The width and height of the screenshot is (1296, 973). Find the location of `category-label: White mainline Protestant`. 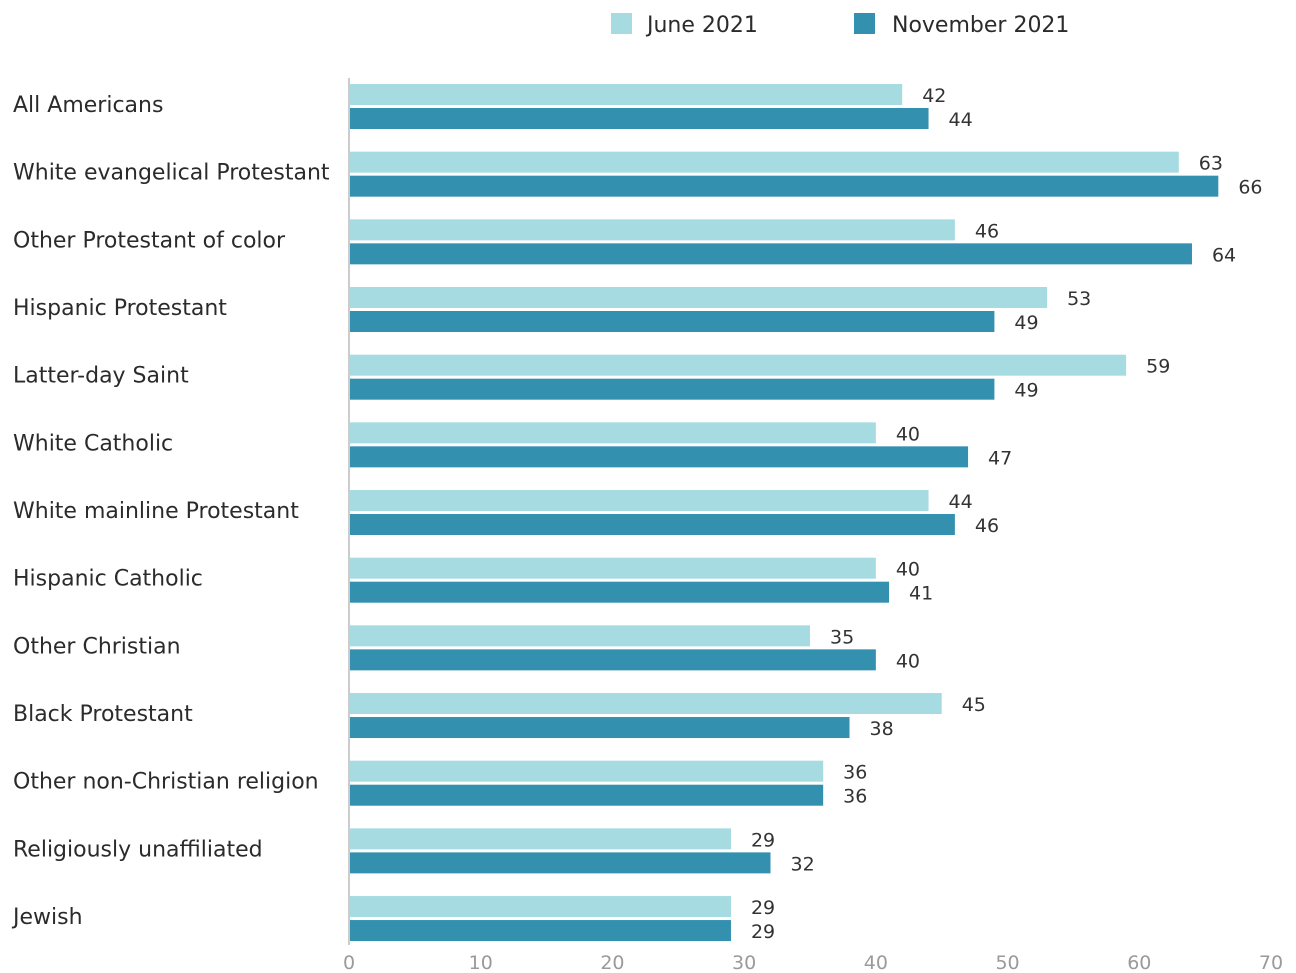

category-label: White mainline Protestant is located at coordinates (156, 511).